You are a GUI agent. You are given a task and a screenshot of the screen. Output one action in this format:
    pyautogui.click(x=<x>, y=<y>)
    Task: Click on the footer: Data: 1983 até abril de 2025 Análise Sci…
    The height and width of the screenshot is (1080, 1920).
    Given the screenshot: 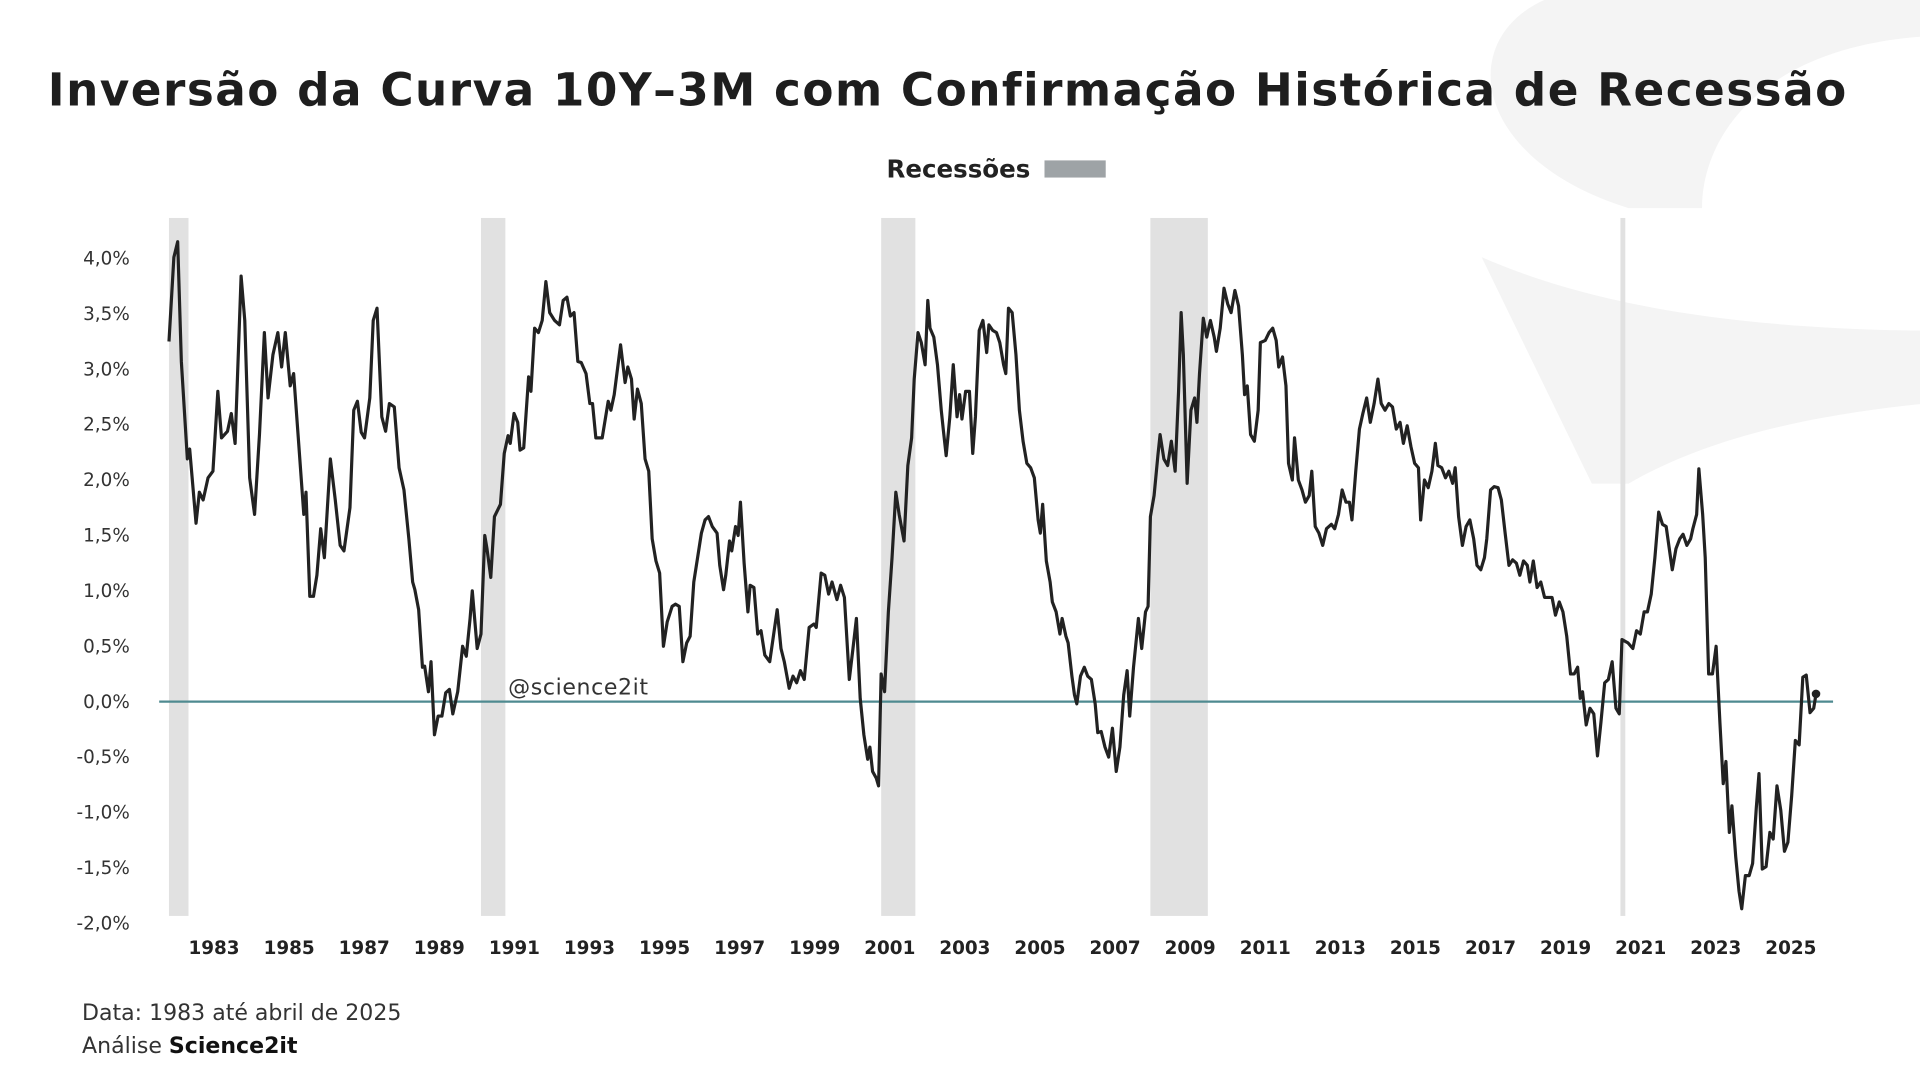 What is the action you would take?
    pyautogui.click(x=241, y=1030)
    